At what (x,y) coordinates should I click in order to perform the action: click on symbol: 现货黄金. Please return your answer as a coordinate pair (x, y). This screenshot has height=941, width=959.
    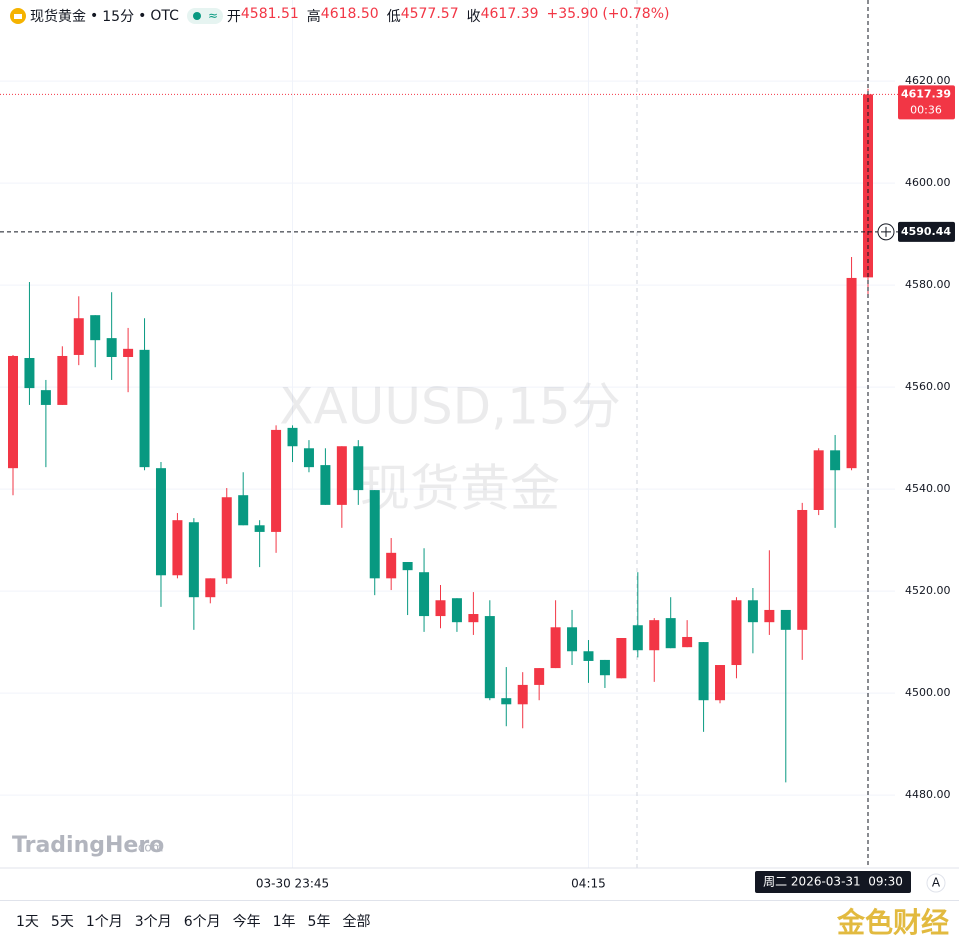
    Looking at the image, I should click on (58, 17).